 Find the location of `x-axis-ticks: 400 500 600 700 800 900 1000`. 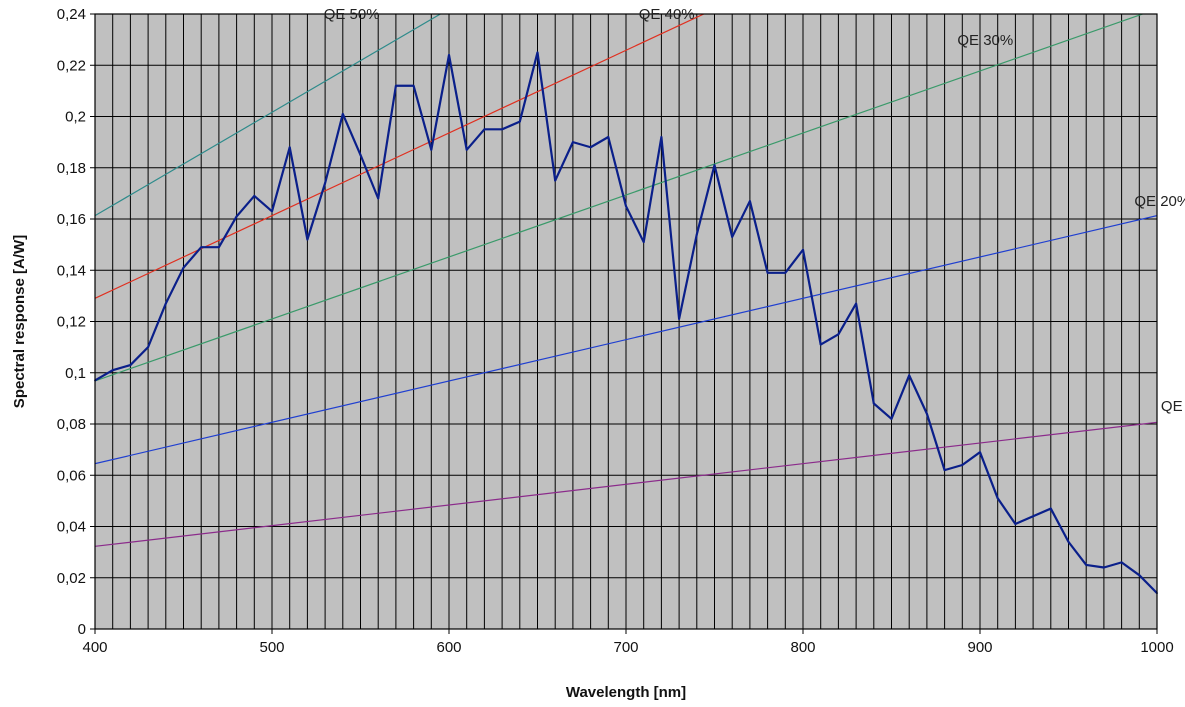

x-axis-ticks: 400 500 600 700 800 900 1000 is located at coordinates (628, 642).